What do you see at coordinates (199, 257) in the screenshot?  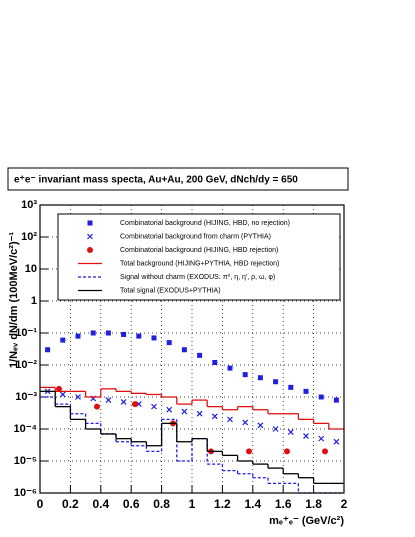 I see `legend-box` at bounding box center [199, 257].